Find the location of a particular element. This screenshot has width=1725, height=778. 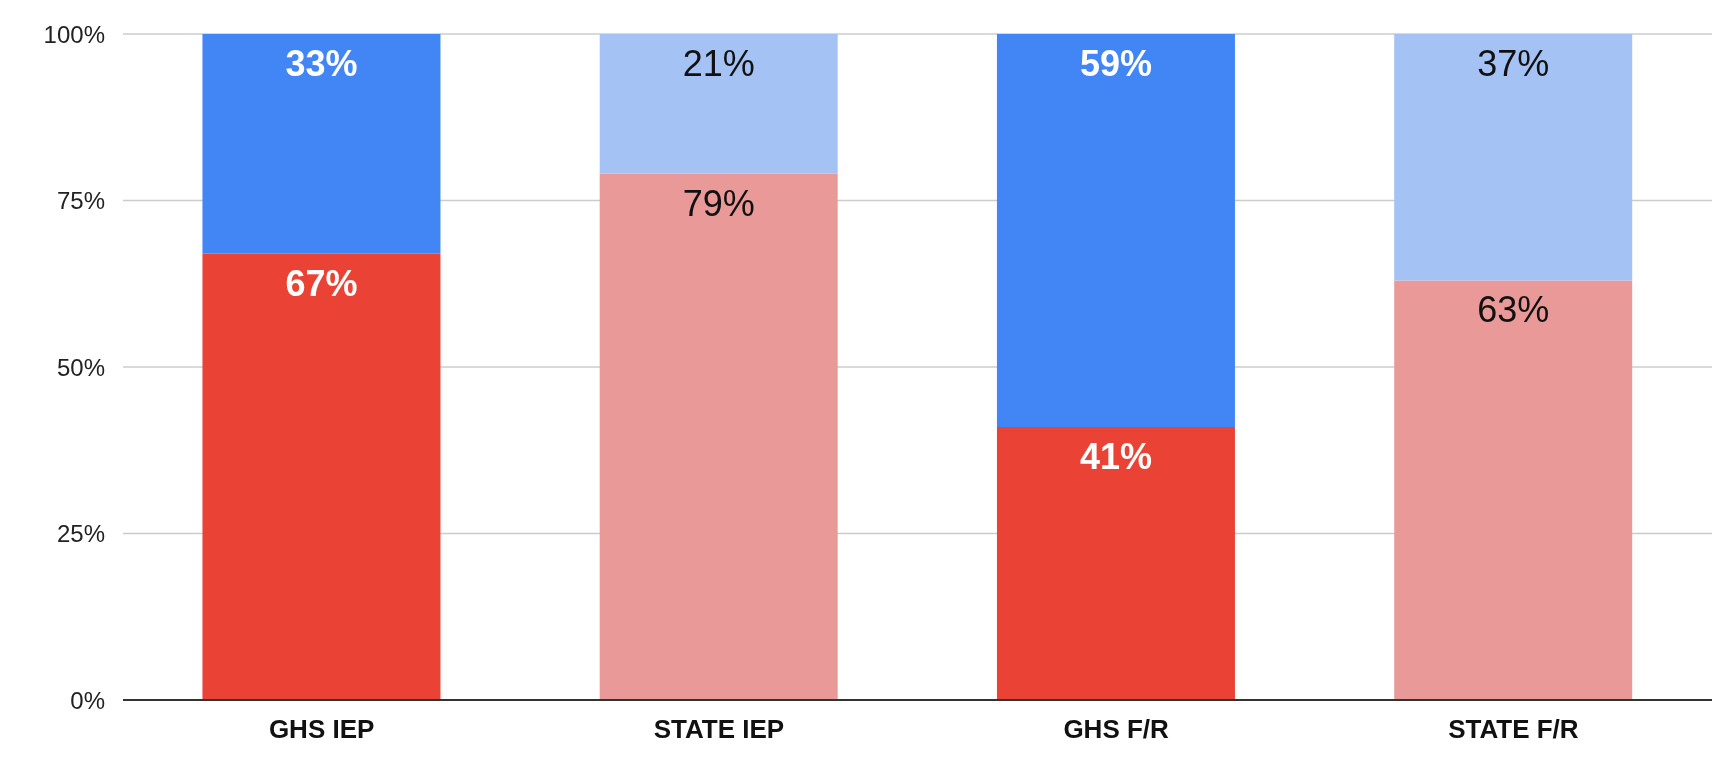

y-tick-label: 50% is located at coordinates (80, 367).